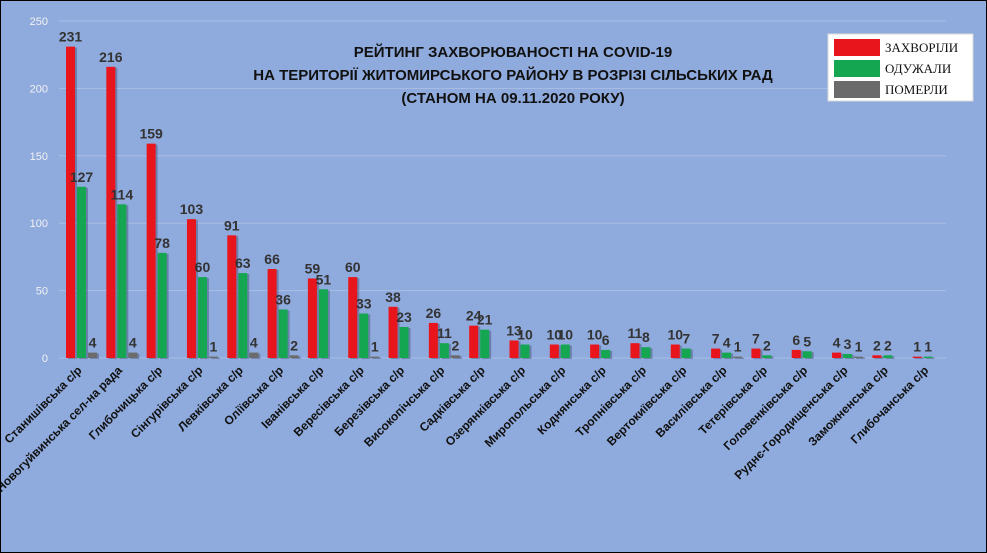 This screenshot has width=987, height=553. Describe the element at coordinates (474, 316) in the screenshot. I see `data-label-sick: 24` at that location.